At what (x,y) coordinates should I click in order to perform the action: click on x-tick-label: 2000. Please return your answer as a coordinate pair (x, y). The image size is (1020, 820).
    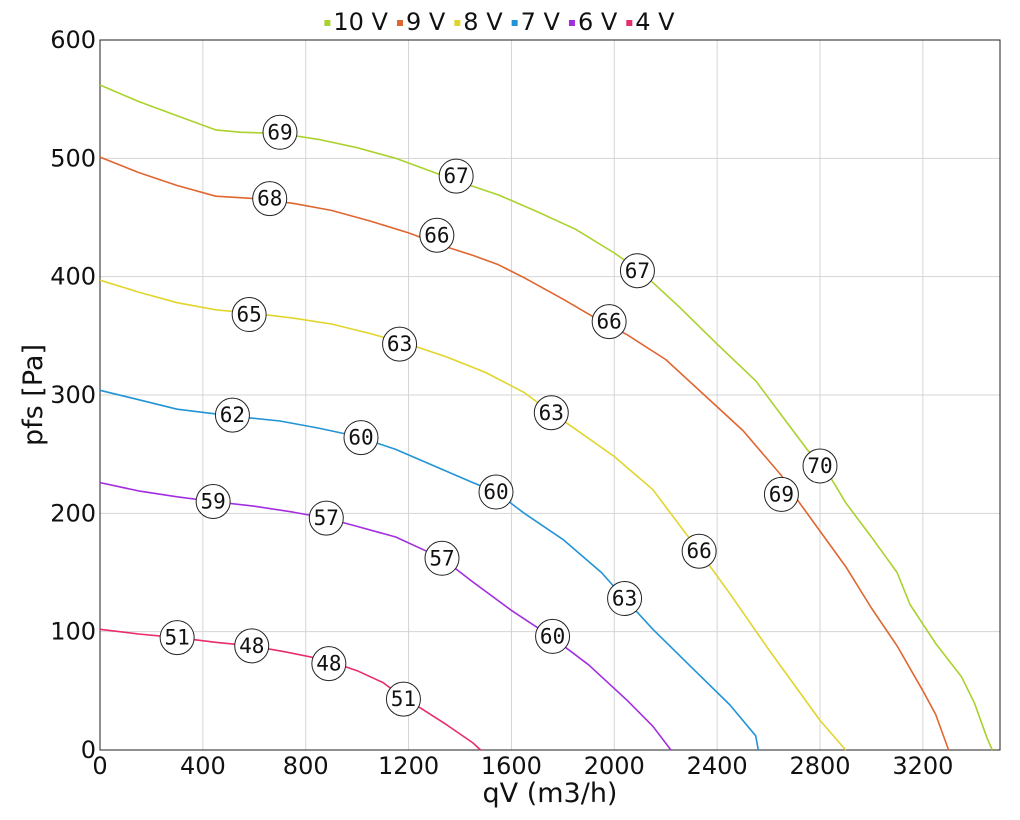
    Looking at the image, I should click on (614, 766).